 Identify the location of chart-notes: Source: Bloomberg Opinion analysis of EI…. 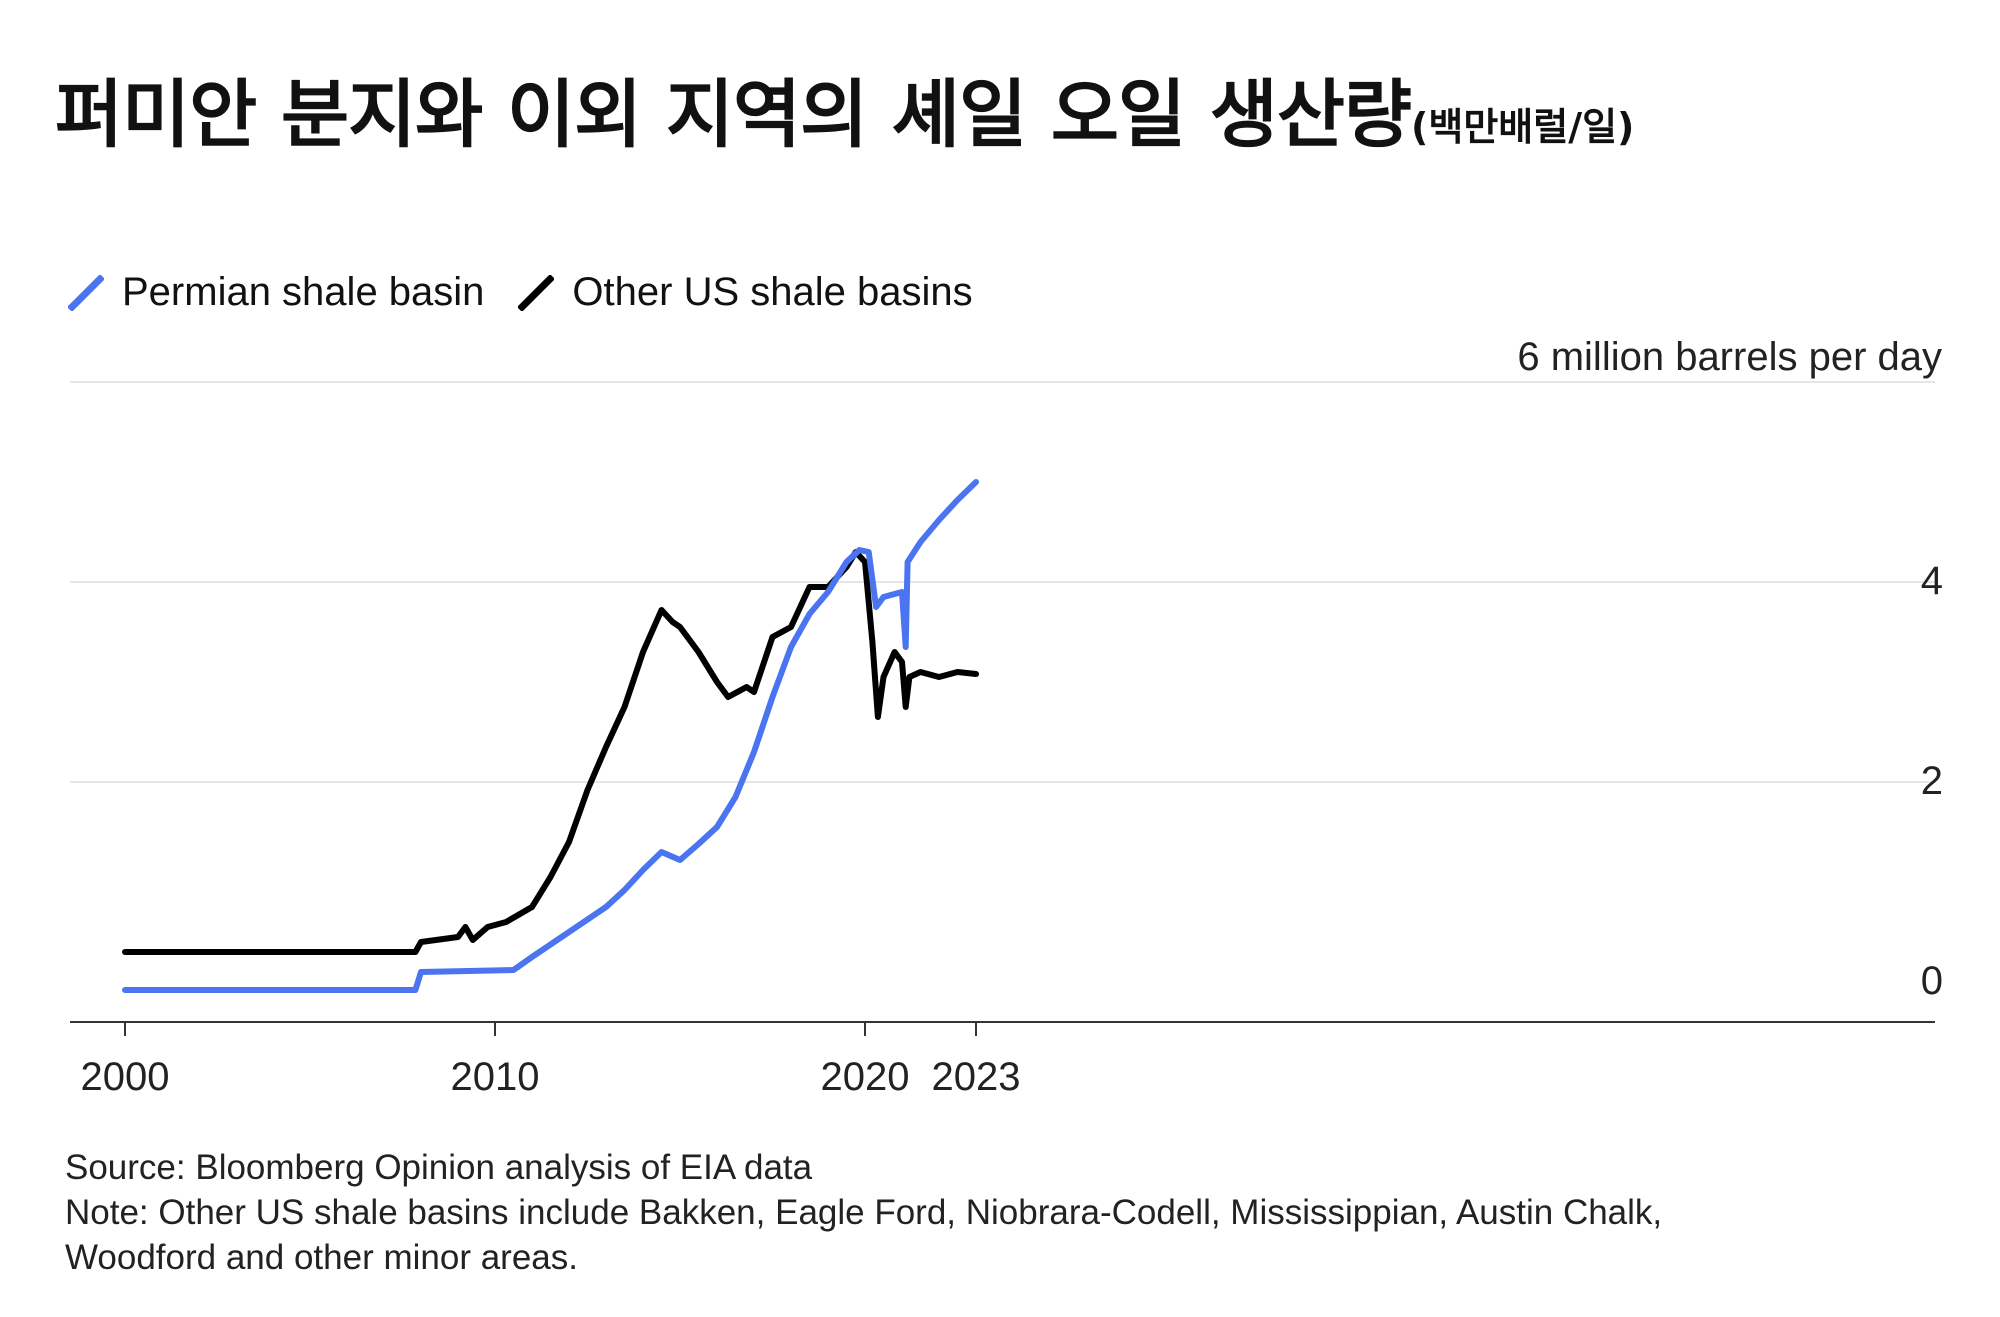
(863, 1212).